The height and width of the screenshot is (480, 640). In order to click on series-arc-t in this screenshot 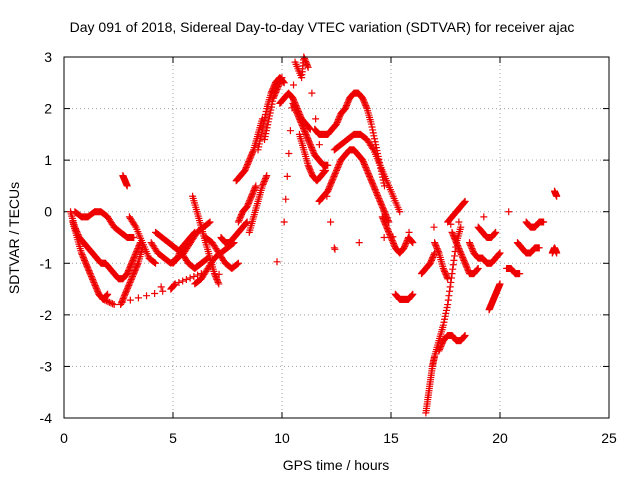, I will do `click(310, 134)`.